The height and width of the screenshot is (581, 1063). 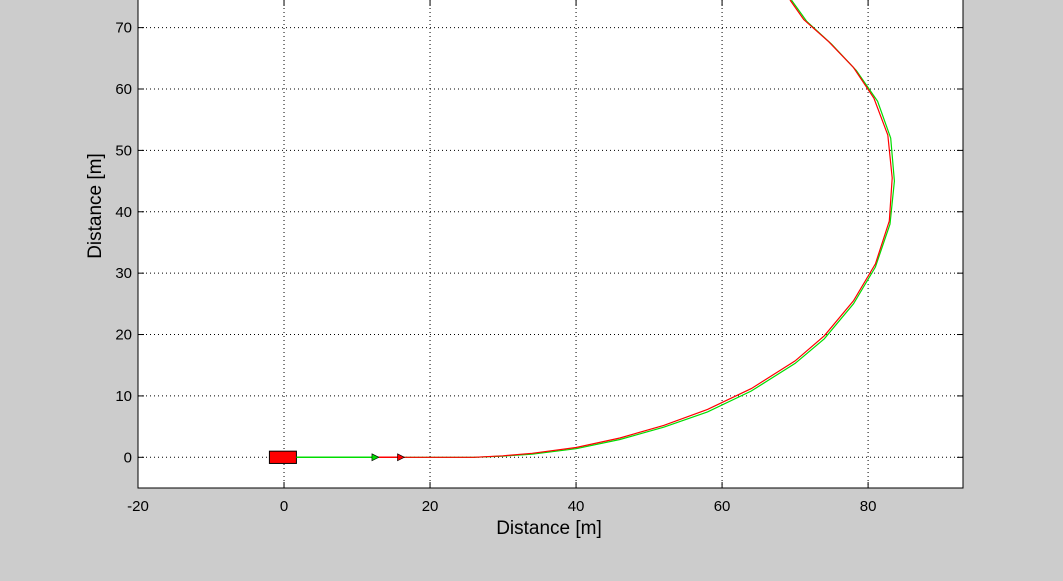 I want to click on x-tick-label: -20, so click(x=138, y=506).